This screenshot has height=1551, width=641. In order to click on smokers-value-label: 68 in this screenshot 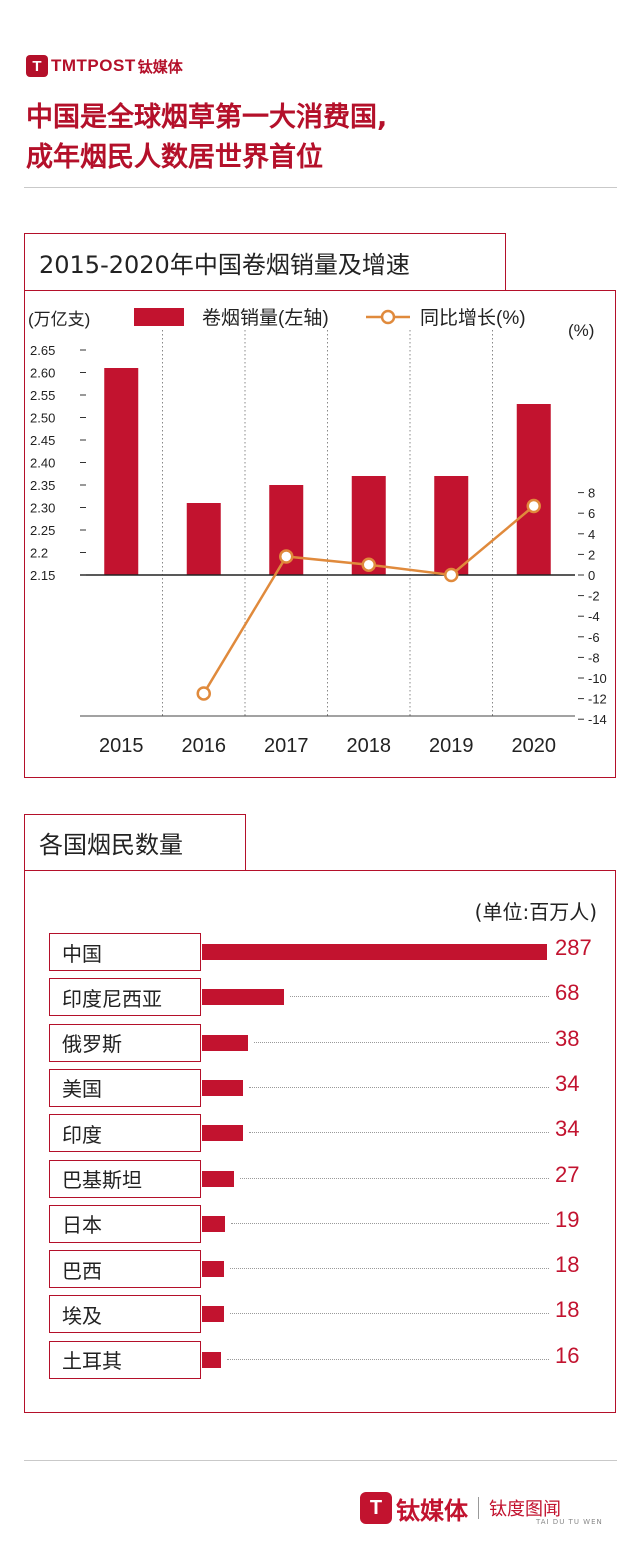, I will do `click(567, 993)`.